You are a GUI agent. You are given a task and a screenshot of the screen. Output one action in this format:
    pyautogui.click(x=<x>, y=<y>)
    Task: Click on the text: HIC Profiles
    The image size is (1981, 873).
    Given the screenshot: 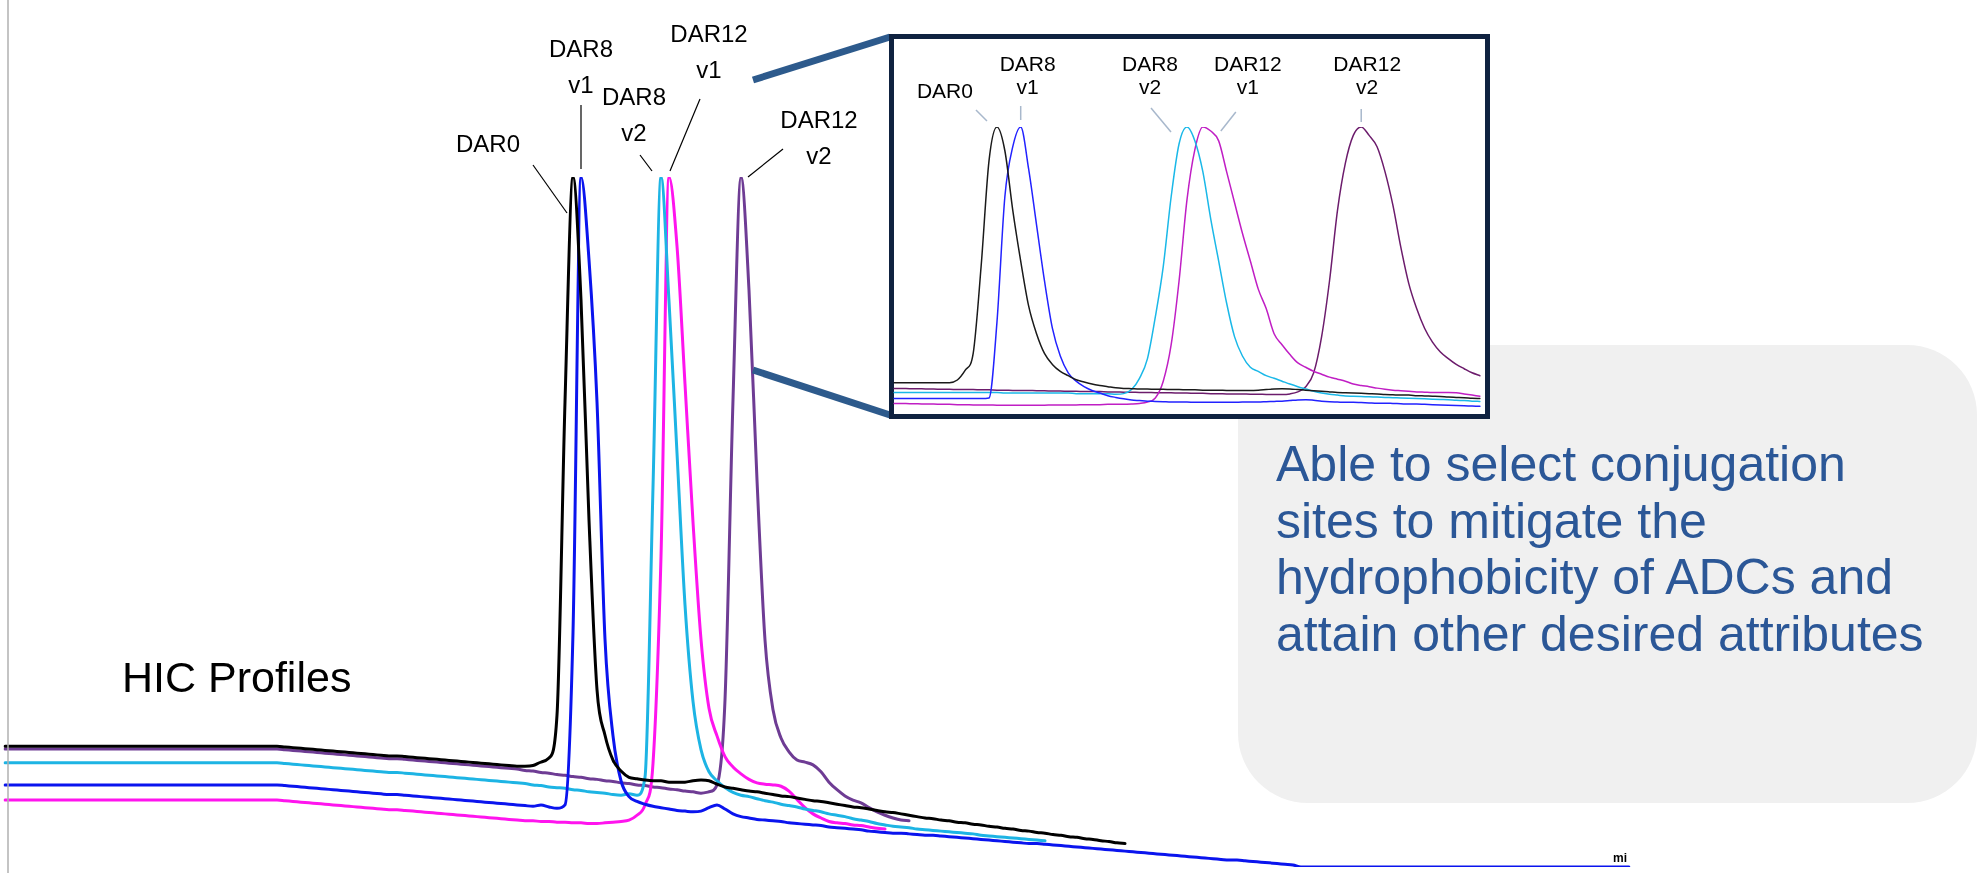 What is the action you would take?
    pyautogui.click(x=237, y=676)
    